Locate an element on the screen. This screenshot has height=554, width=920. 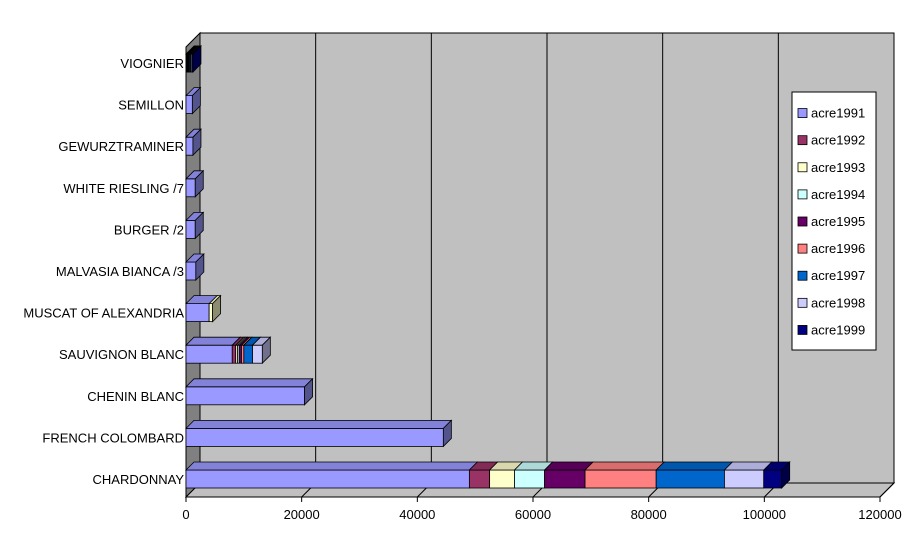
category-label: WHITE RIESLING /7 is located at coordinates (123, 188).